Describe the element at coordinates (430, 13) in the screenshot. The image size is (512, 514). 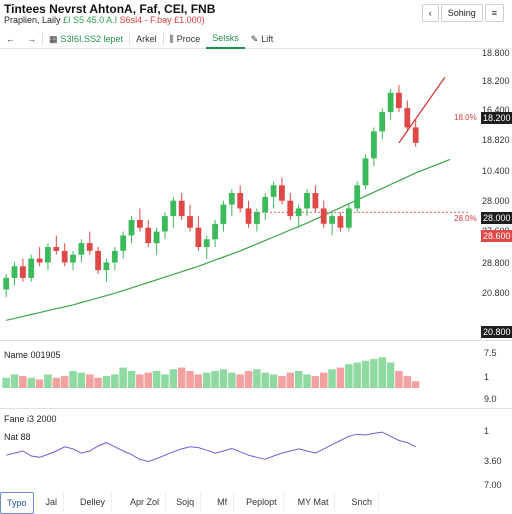
I see `prev-button: ‹` at that location.